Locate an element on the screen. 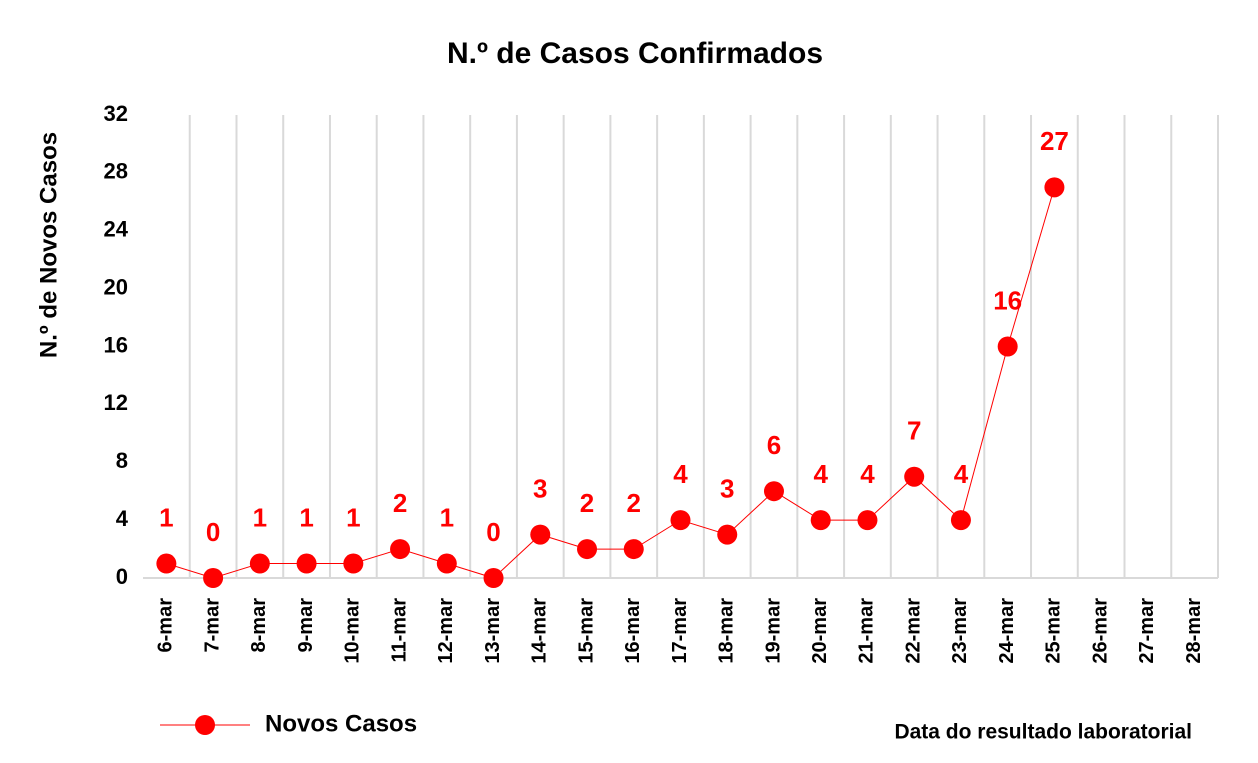  y-tick-label: 12 is located at coordinates (116, 402).